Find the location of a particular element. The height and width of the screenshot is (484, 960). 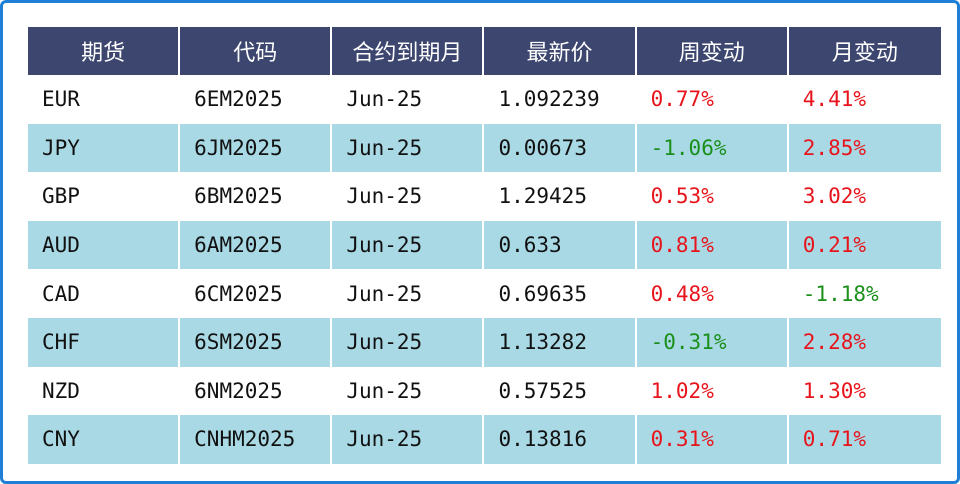

cell-weekly-change: 1.02% is located at coordinates (712, 391).